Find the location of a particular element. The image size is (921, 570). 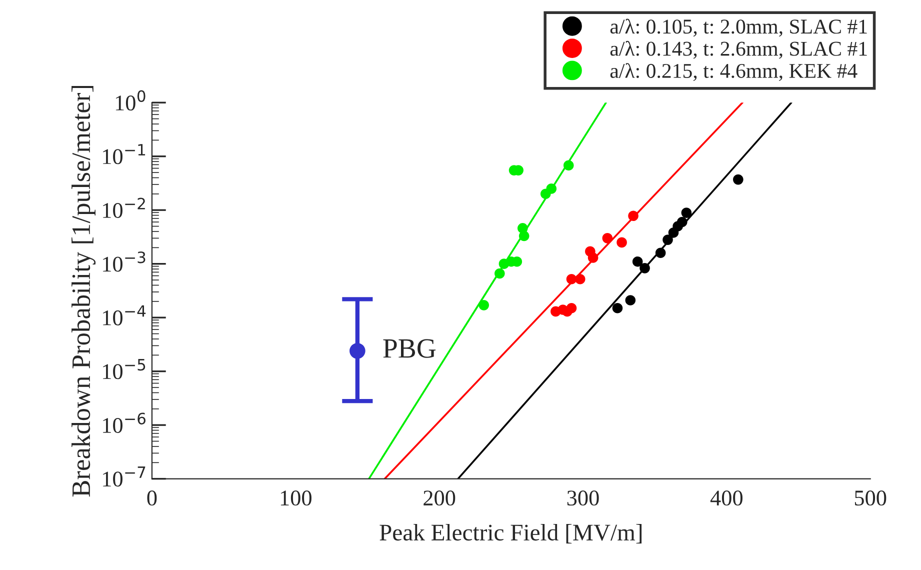

x-tick-label: 500 is located at coordinates (870, 498).